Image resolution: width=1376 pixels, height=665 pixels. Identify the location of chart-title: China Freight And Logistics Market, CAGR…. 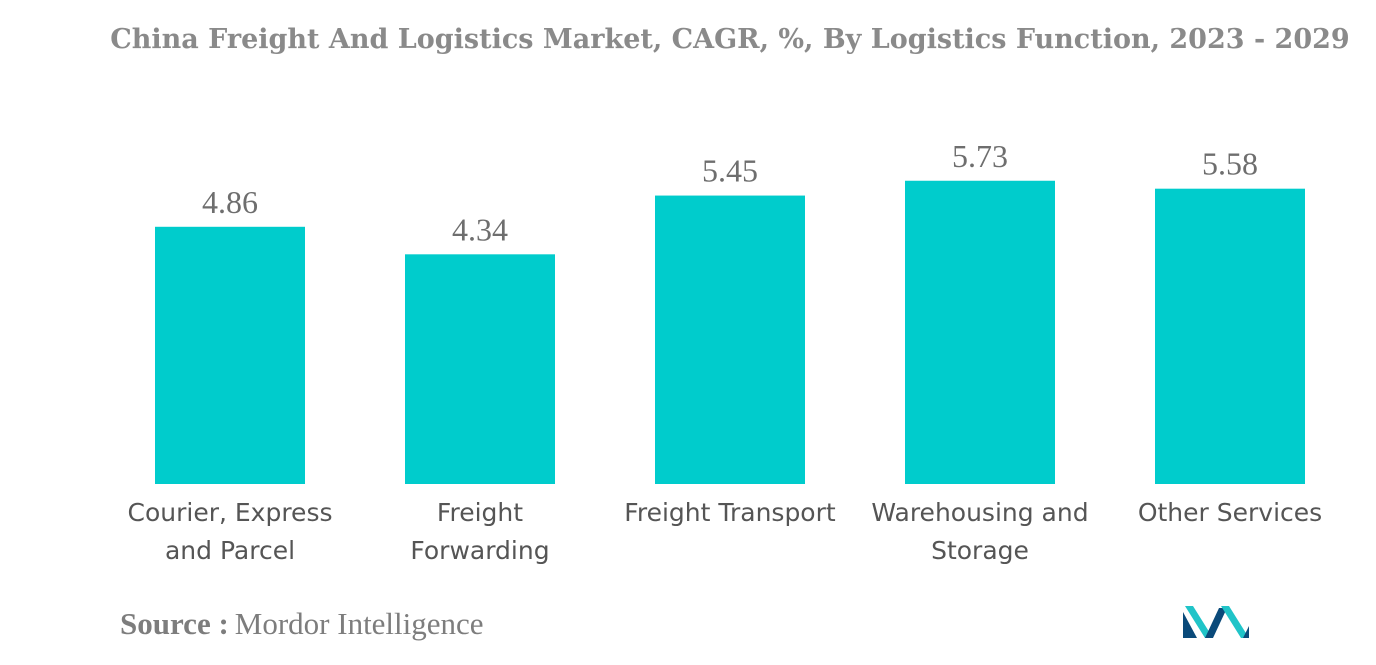
(730, 39).